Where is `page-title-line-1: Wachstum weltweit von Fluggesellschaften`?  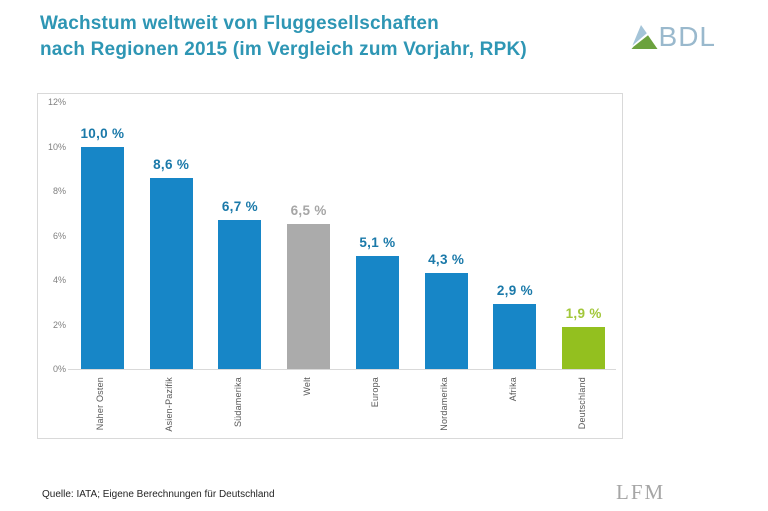 page-title-line-1: Wachstum weltweit von Fluggesellschaften is located at coordinates (239, 23).